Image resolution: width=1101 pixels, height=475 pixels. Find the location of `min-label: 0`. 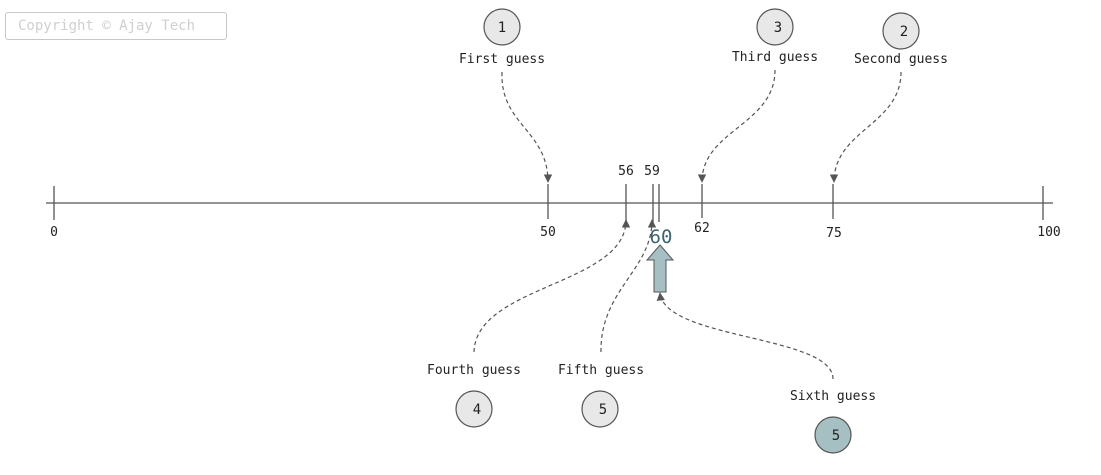

min-label: 0 is located at coordinates (54, 232).